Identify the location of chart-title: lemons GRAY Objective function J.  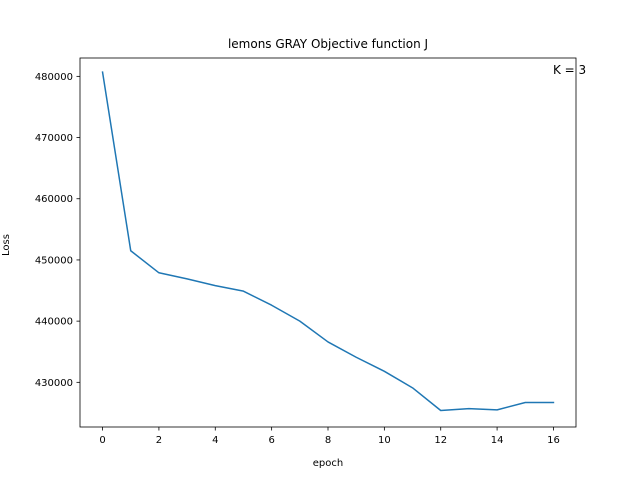
(328, 44).